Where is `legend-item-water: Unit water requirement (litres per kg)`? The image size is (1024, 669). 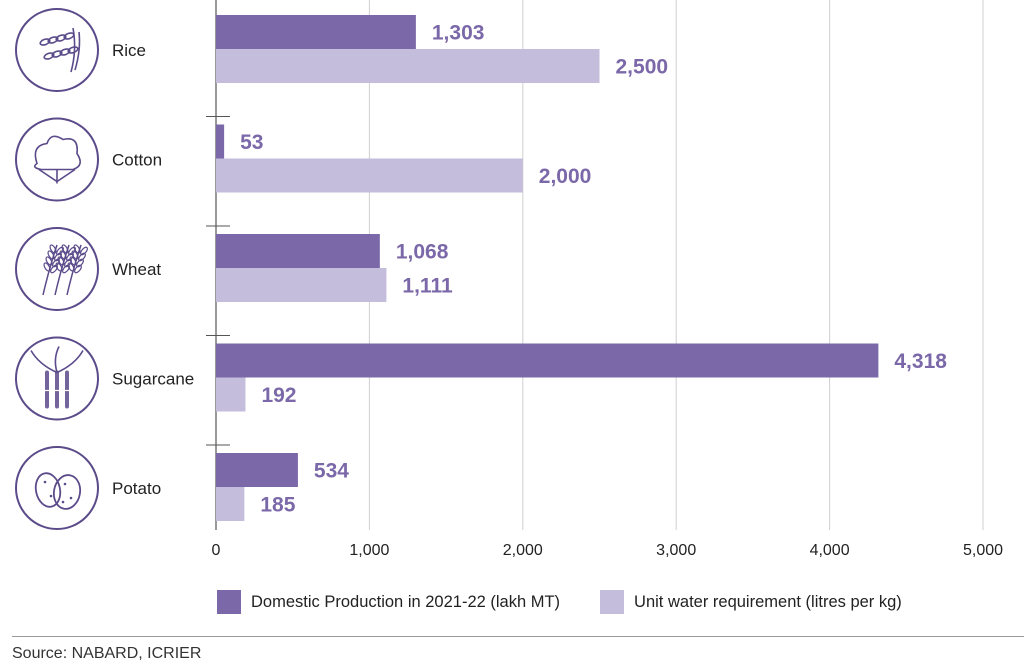 legend-item-water: Unit water requirement (litres per kg) is located at coordinates (751, 602).